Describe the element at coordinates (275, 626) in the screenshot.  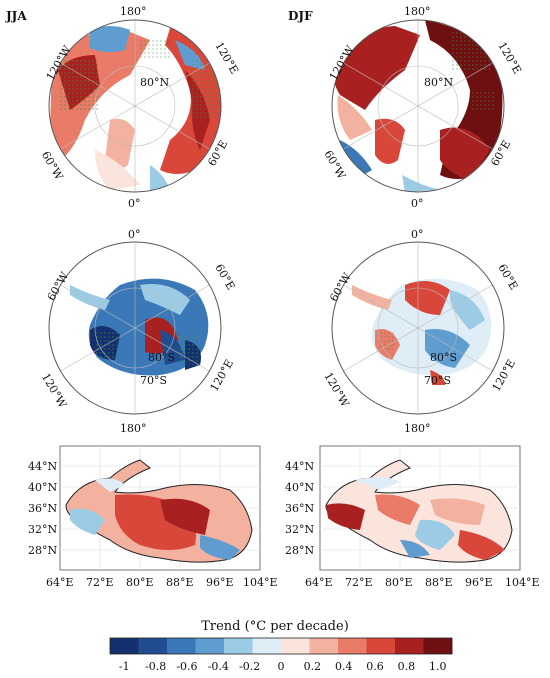
I see `colorbar-title: Trend (°C per decade)` at that location.